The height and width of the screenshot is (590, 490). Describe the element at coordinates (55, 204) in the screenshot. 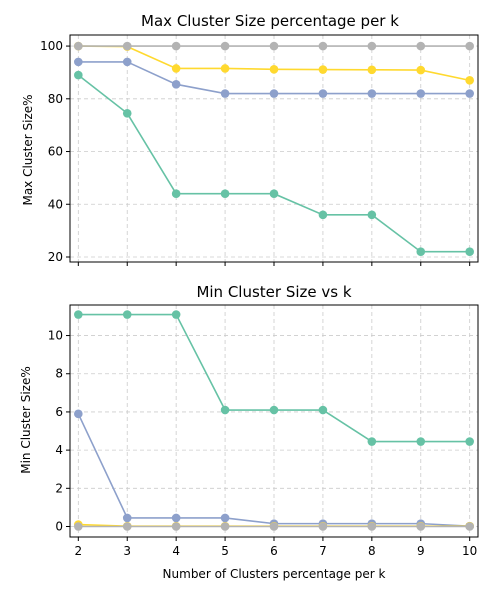

I see `y-tick-label: 40` at that location.